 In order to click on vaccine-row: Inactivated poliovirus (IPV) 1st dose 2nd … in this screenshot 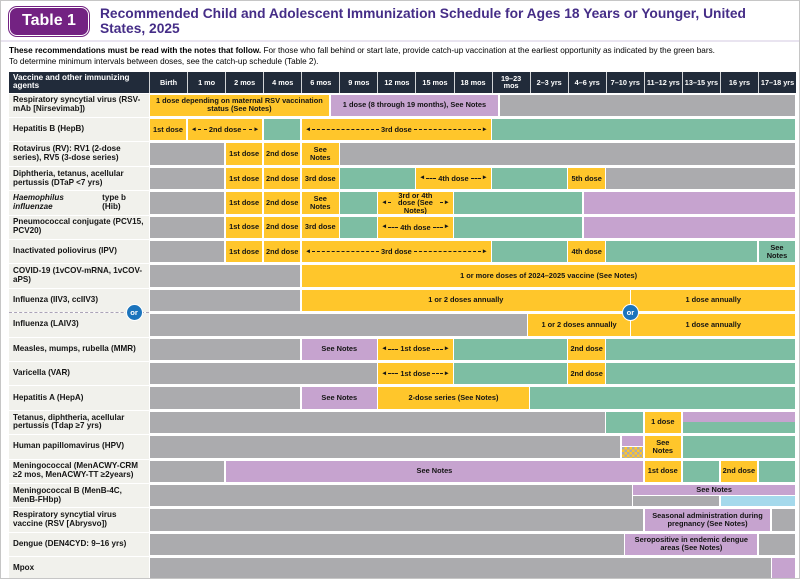, I will do `click(402, 252)`.